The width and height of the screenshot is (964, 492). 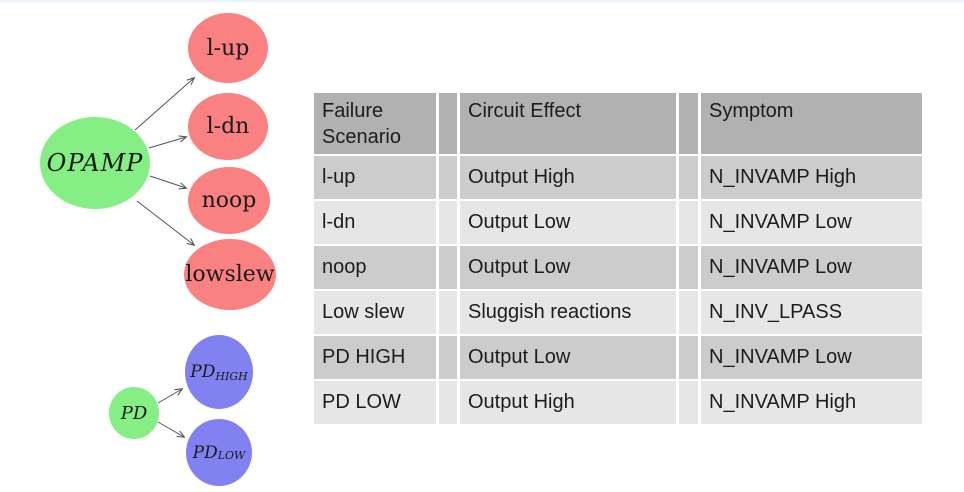 I want to click on cell-scenario: Low slew, so click(x=375, y=312).